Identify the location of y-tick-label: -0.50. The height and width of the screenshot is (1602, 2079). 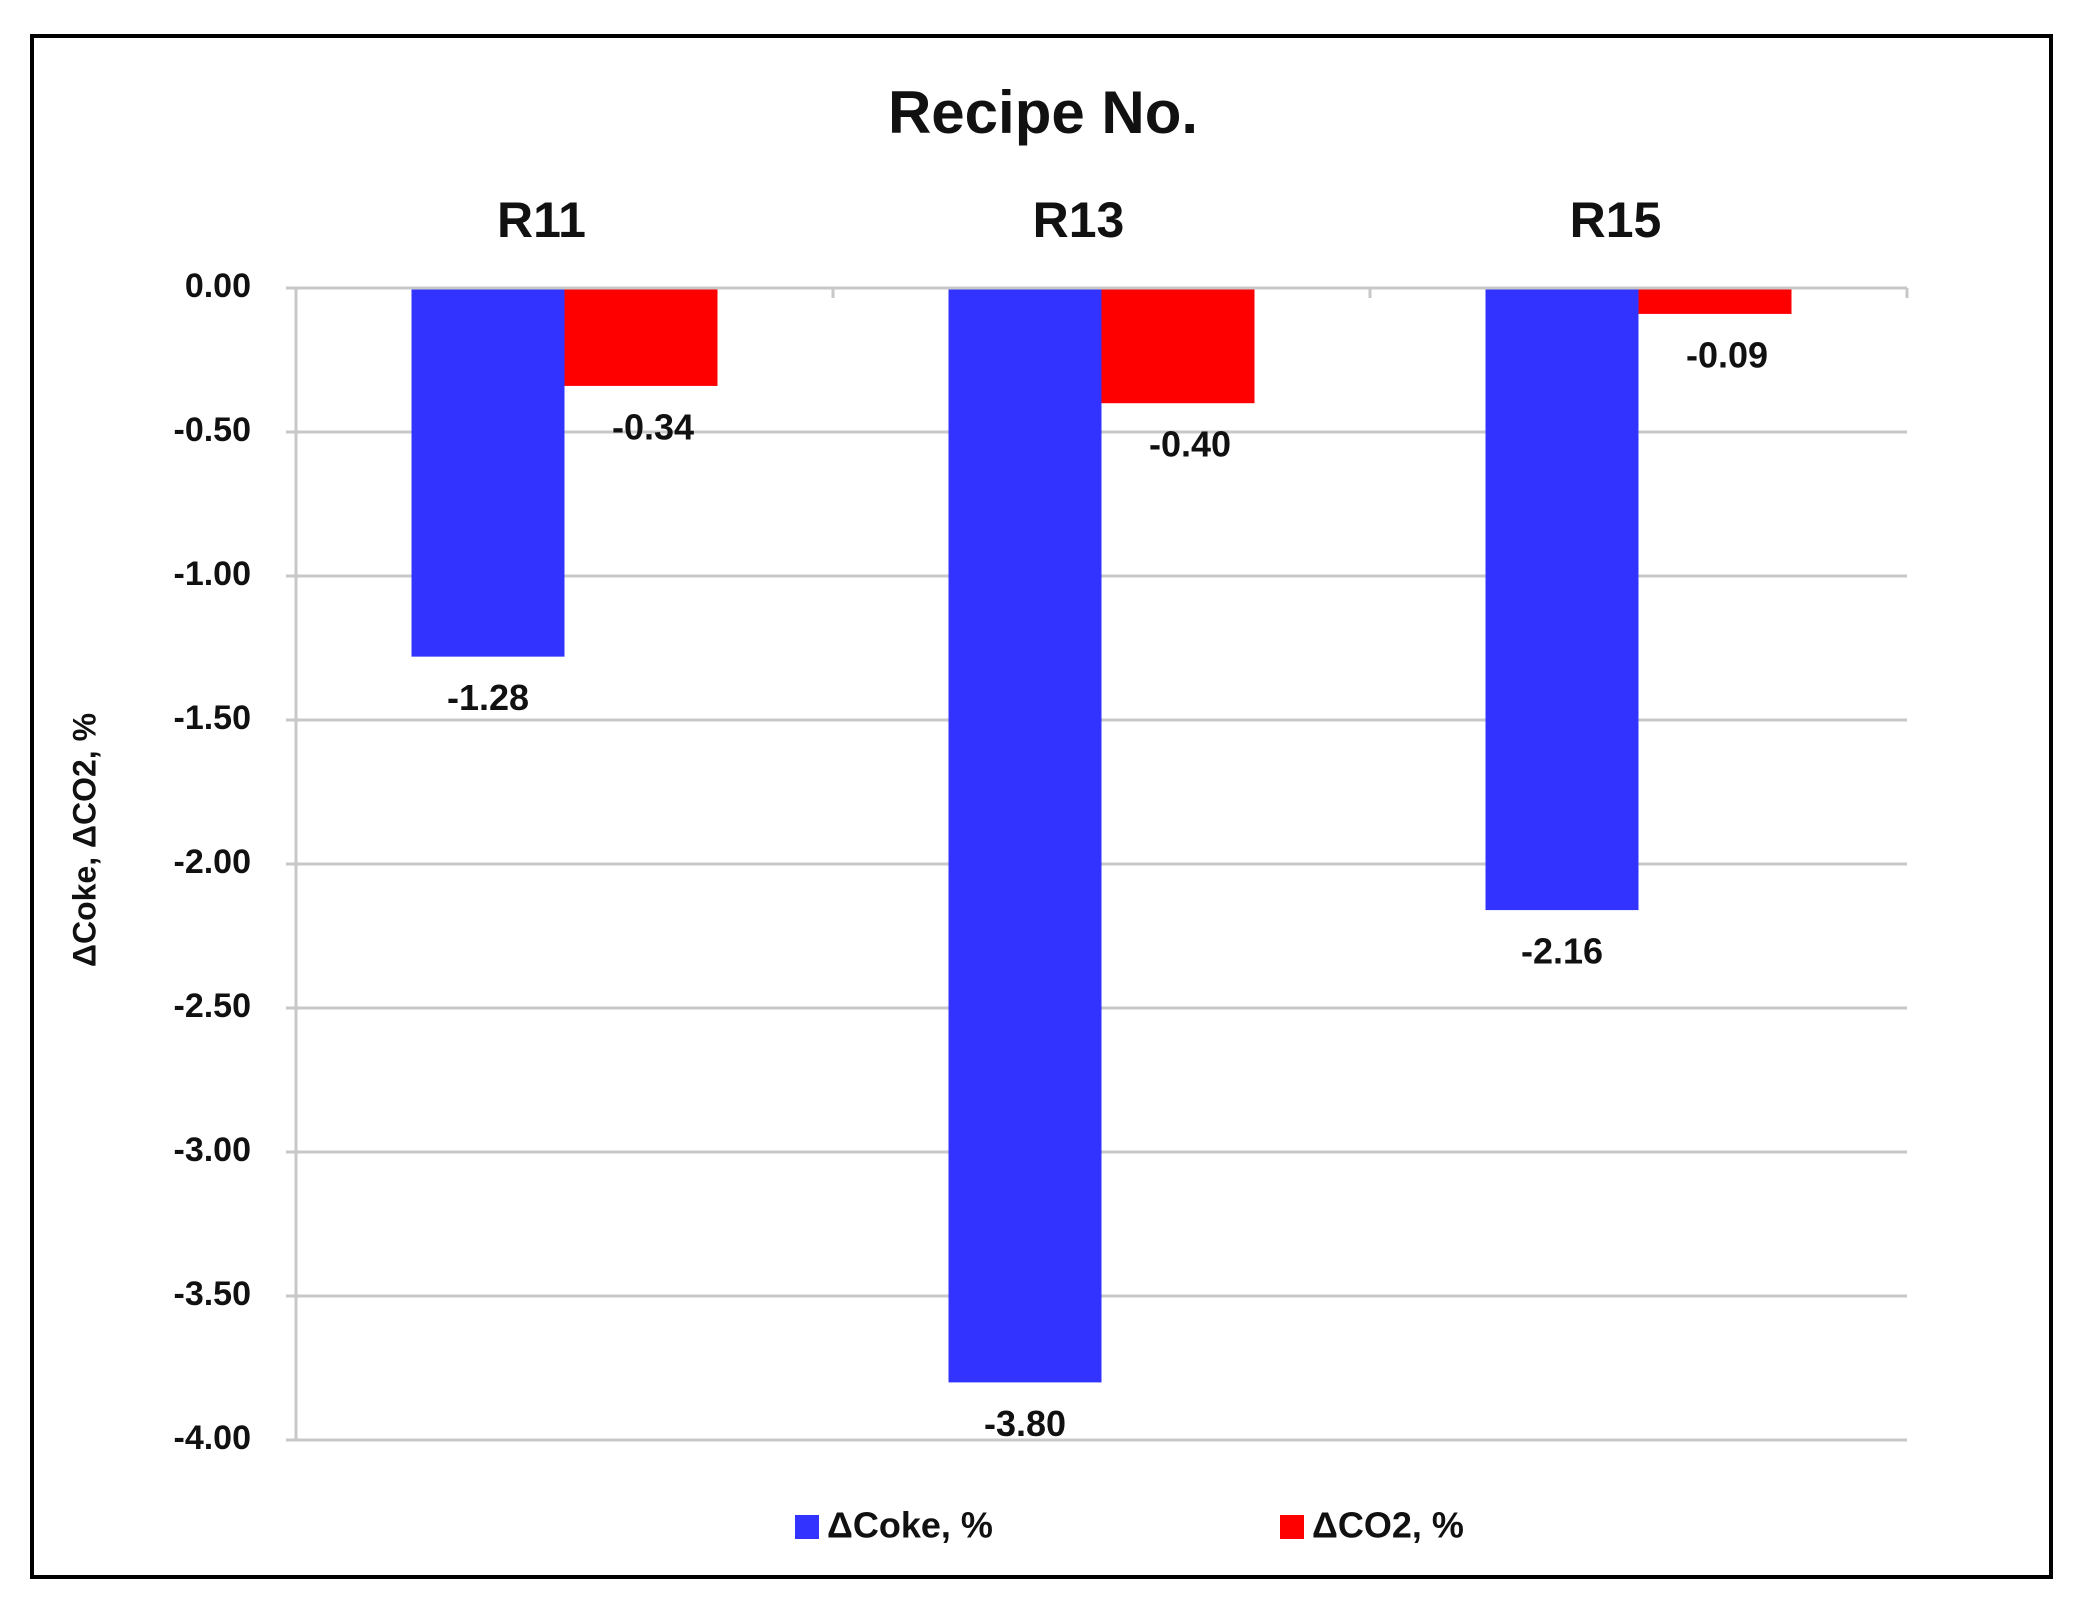
(213, 430).